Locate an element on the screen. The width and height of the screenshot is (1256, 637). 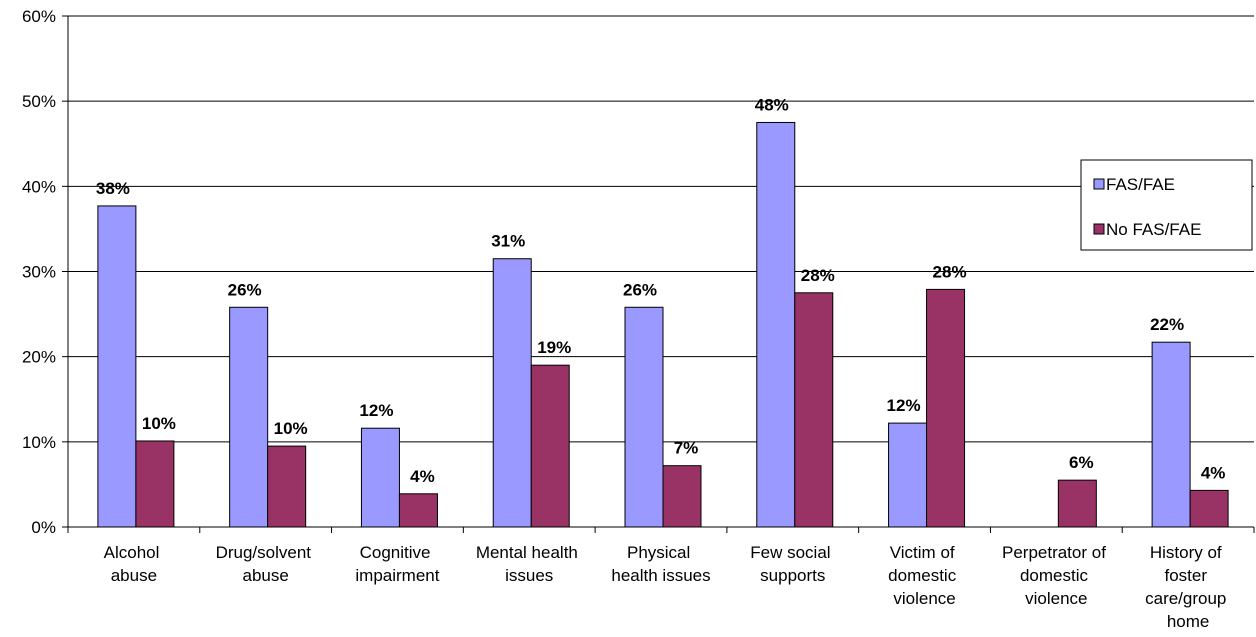
x-tick-label: Mental health issues is located at coordinates (529, 564).